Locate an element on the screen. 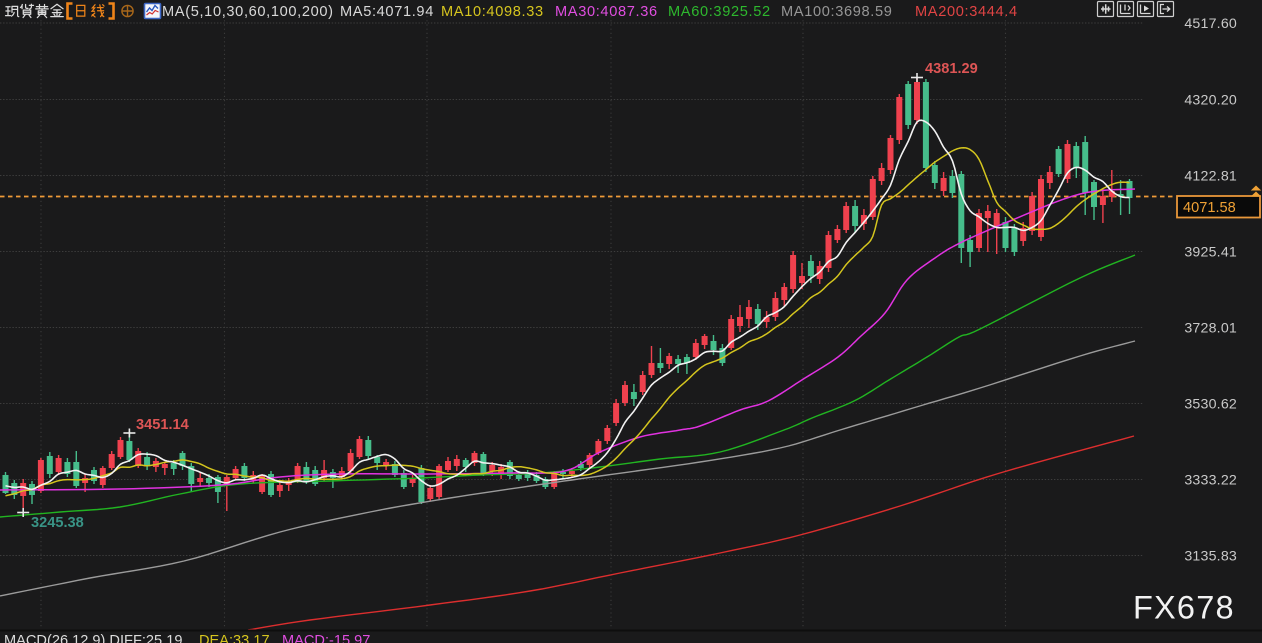 Image resolution: width=1262 pixels, height=643 pixels. svg-text: 3728.01 is located at coordinates (1210, 328).